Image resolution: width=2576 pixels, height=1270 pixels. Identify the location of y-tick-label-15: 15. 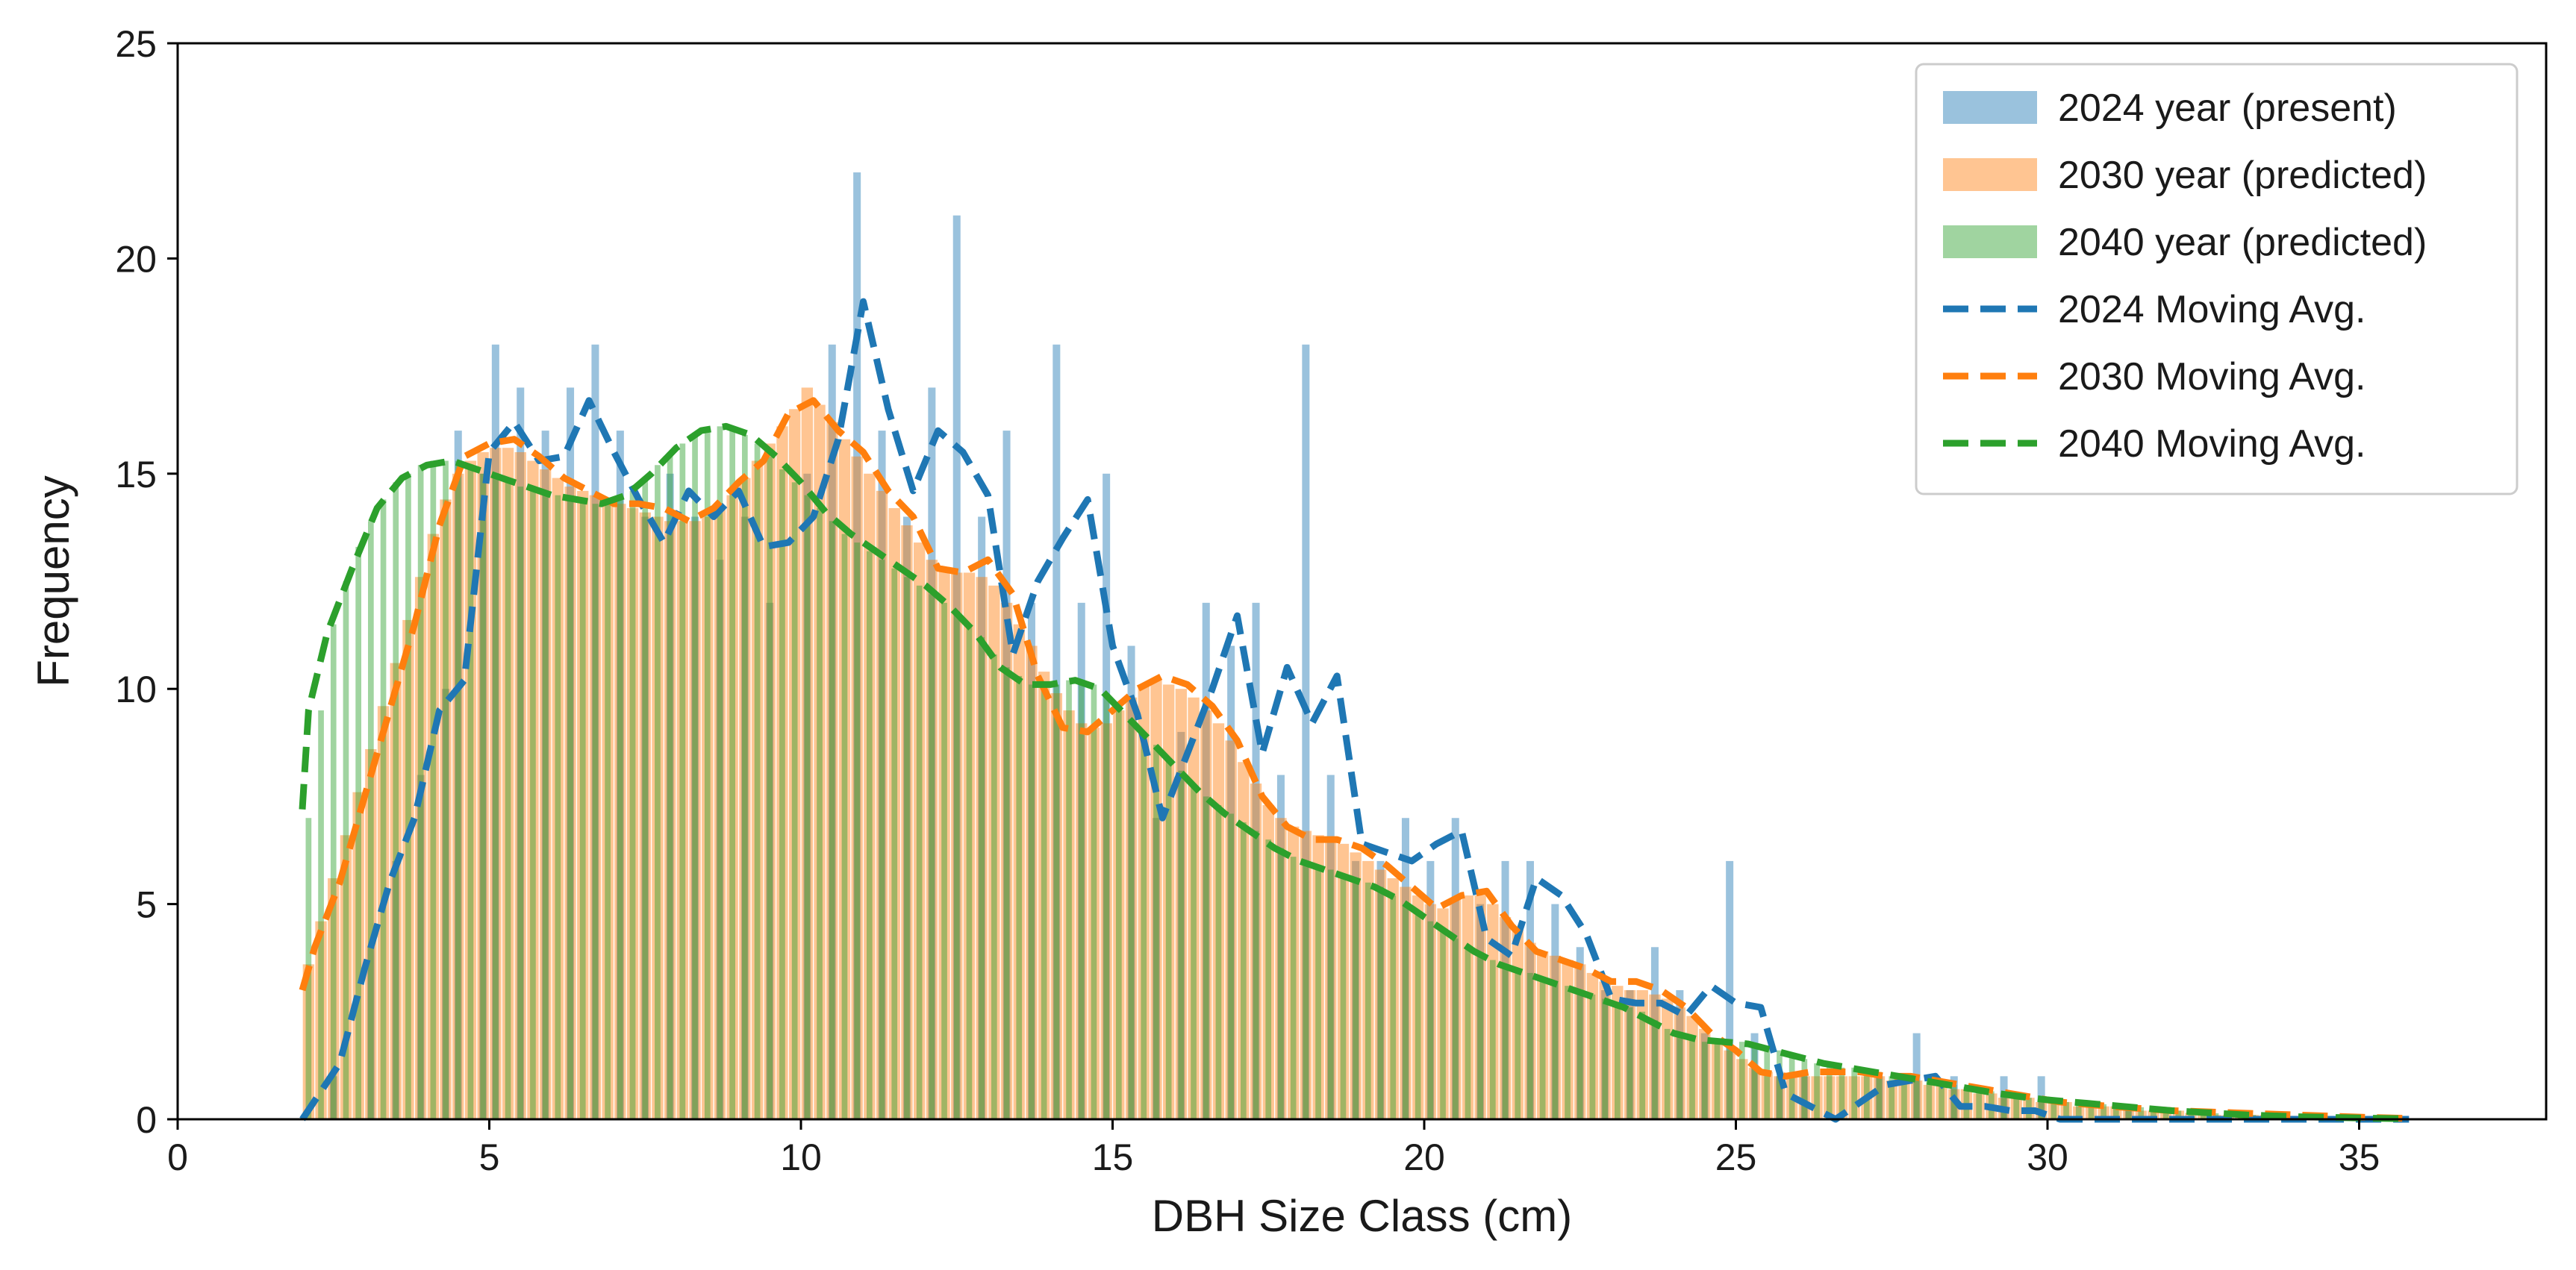
(136, 474).